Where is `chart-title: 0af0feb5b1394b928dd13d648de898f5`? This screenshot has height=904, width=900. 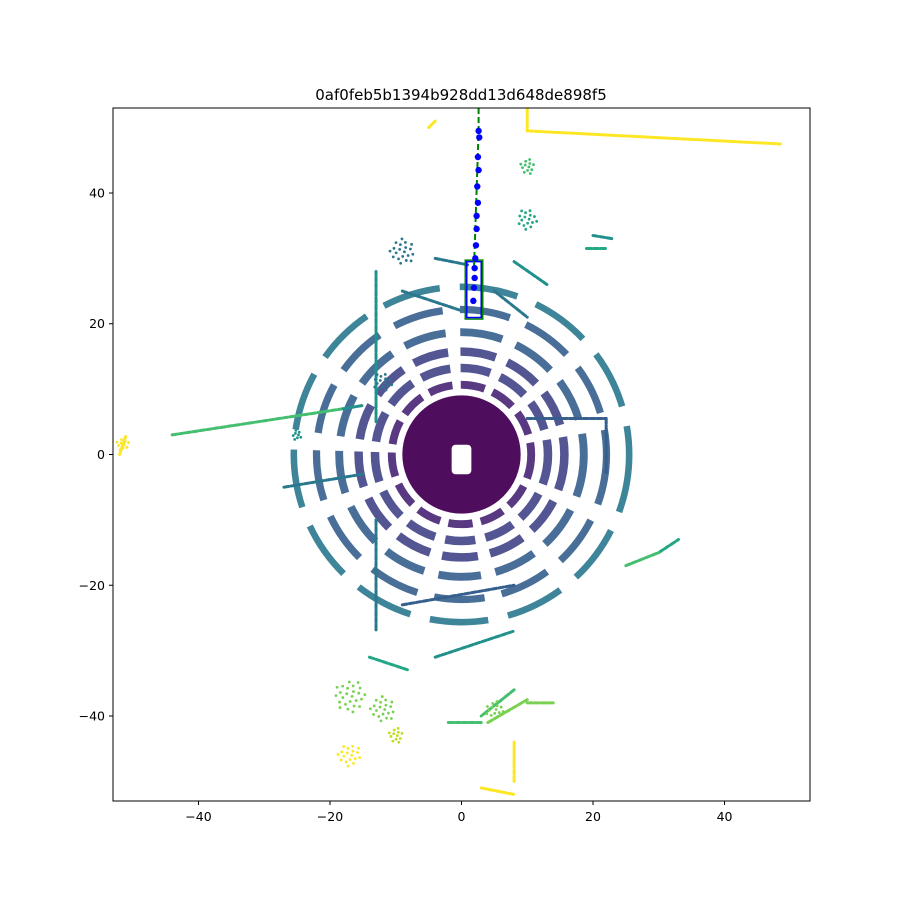 chart-title: 0af0feb5b1394b928dd13d648de898f5 is located at coordinates (460, 95).